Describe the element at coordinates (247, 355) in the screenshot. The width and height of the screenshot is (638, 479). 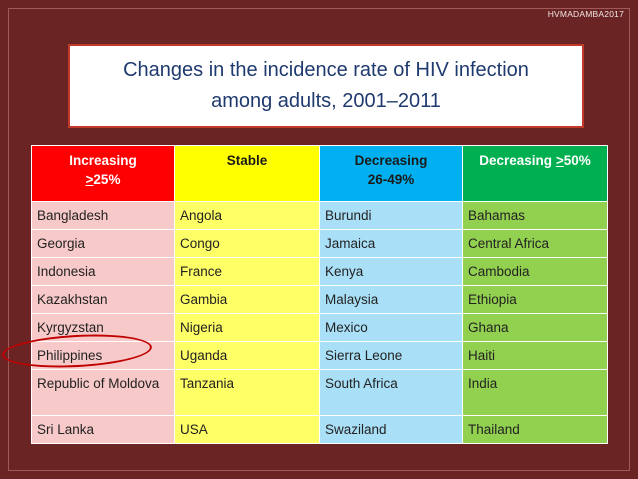
I see `cell-stable: Uganda` at that location.